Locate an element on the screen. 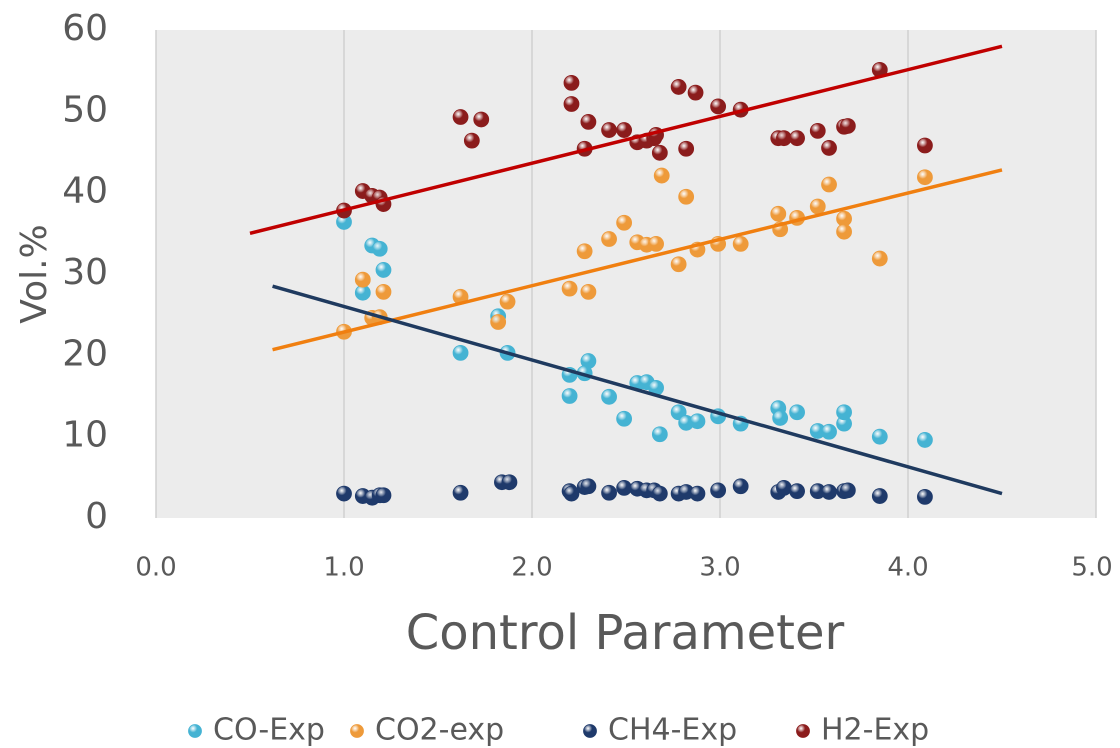 The height and width of the screenshot is (748, 1120). x-tick-label: 2.0 is located at coordinates (531, 568).